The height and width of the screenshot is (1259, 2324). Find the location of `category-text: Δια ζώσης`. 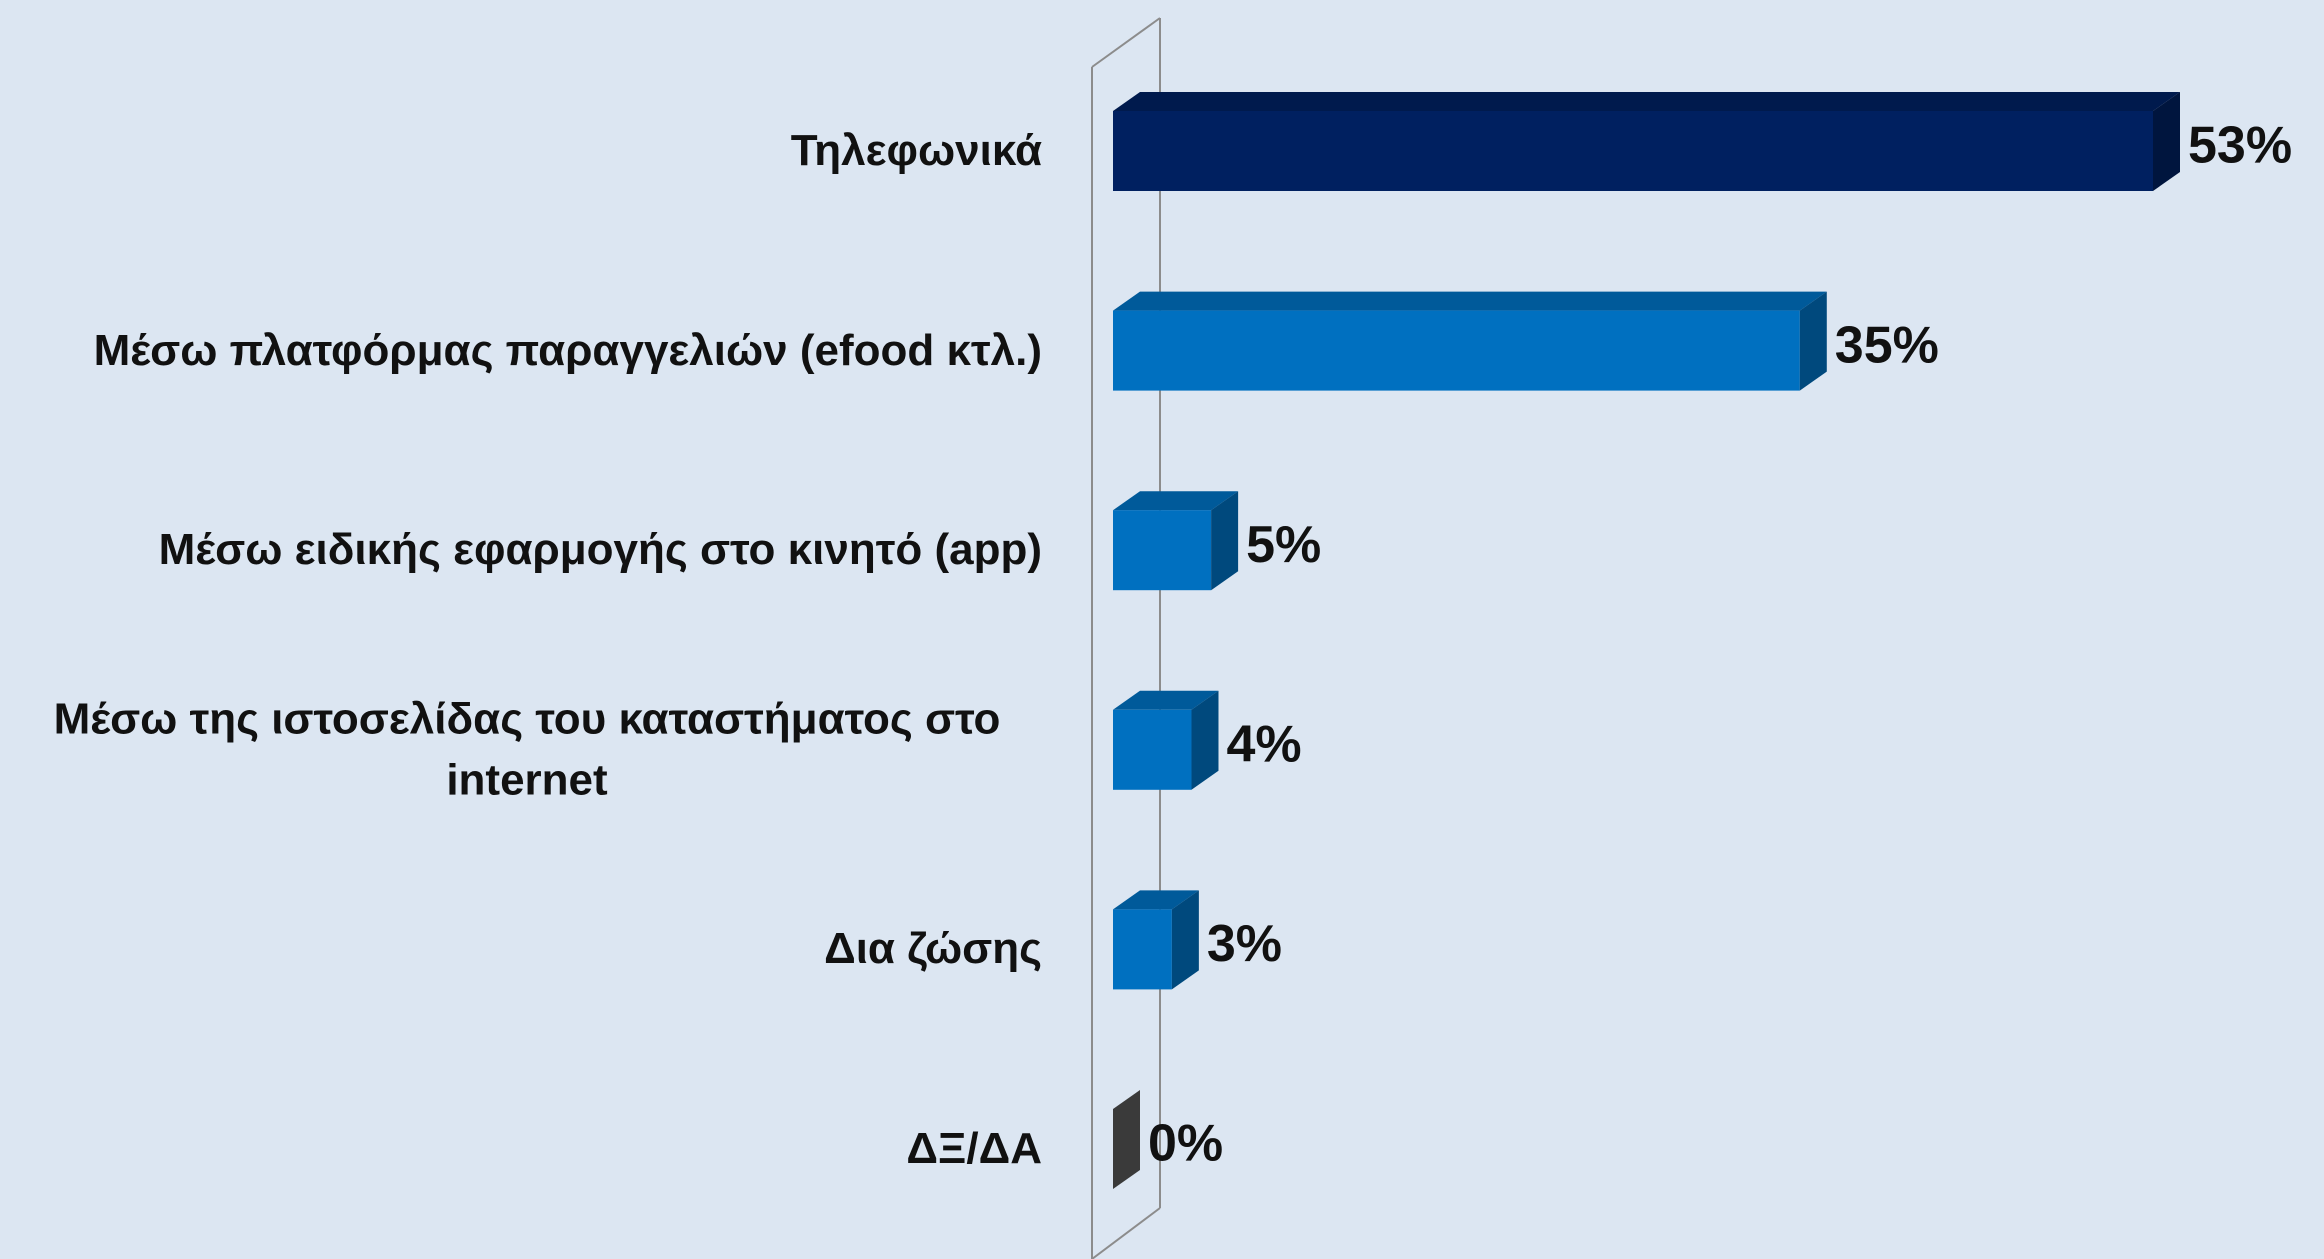

category-text: Δια ζώσης is located at coordinates (933, 949).